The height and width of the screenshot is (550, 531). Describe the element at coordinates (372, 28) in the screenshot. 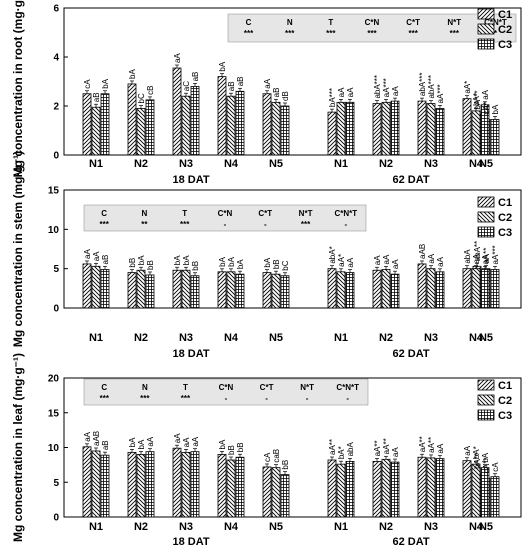

I see `anova-background` at that location.